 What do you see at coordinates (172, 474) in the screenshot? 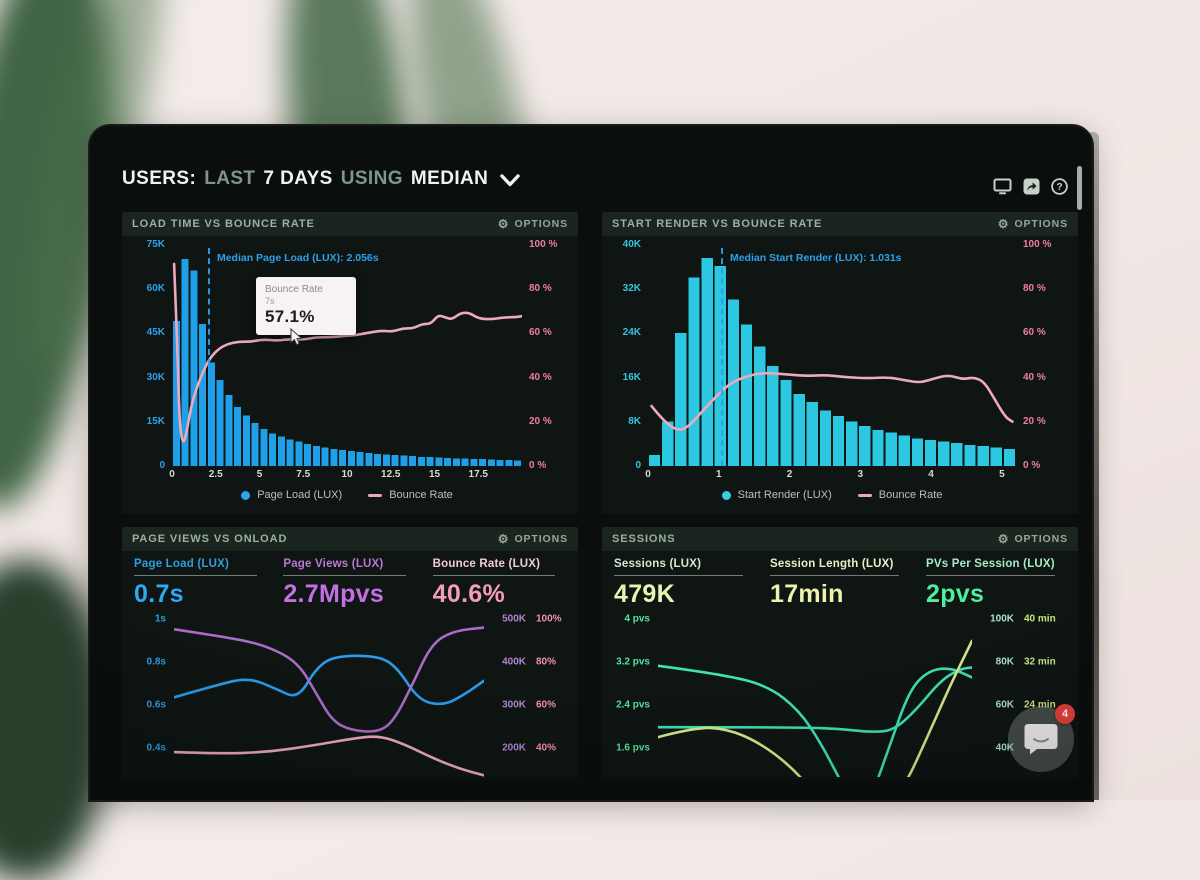
I see `axis-tick-label: 0` at bounding box center [172, 474].